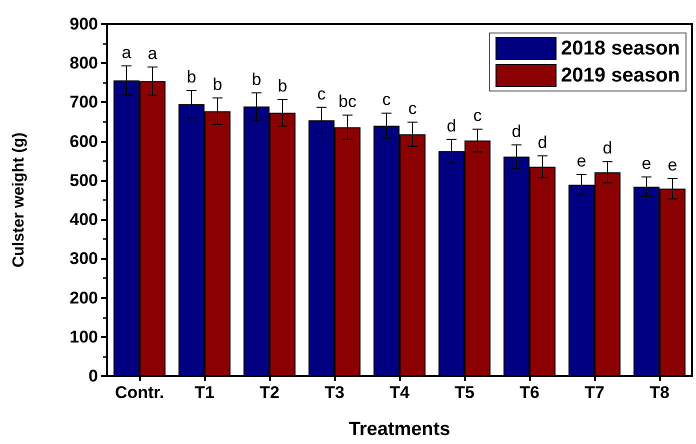 This screenshot has width=696, height=444. Describe the element at coordinates (84, 102) in the screenshot. I see `y-tick-label: 700` at that location.